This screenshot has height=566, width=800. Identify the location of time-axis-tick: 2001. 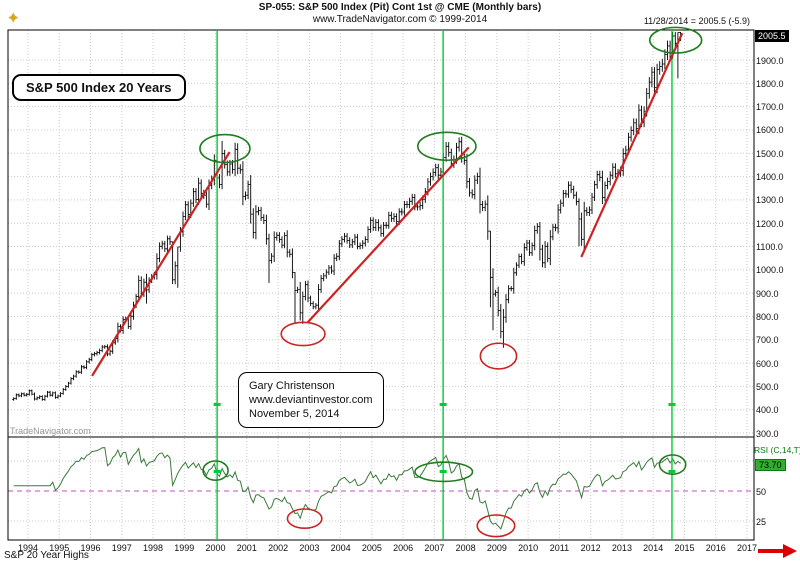
(246, 548).